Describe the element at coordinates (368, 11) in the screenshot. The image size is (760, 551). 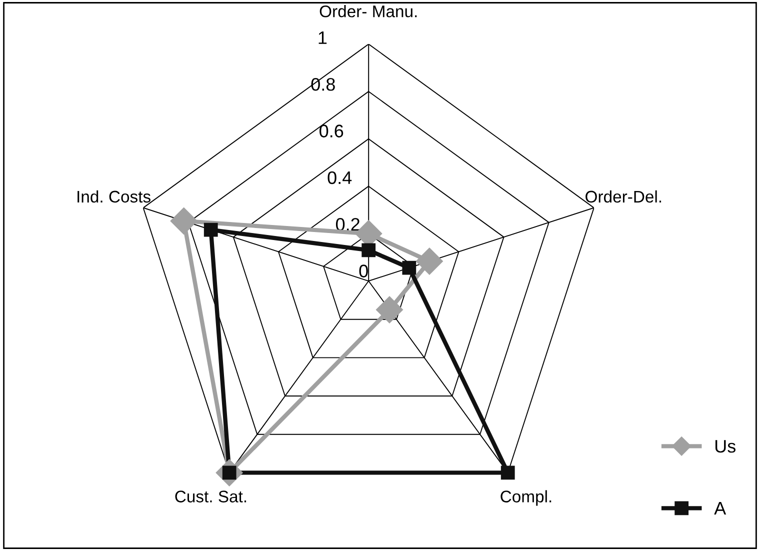
I see `spoke-label: Order- Manu.` at that location.